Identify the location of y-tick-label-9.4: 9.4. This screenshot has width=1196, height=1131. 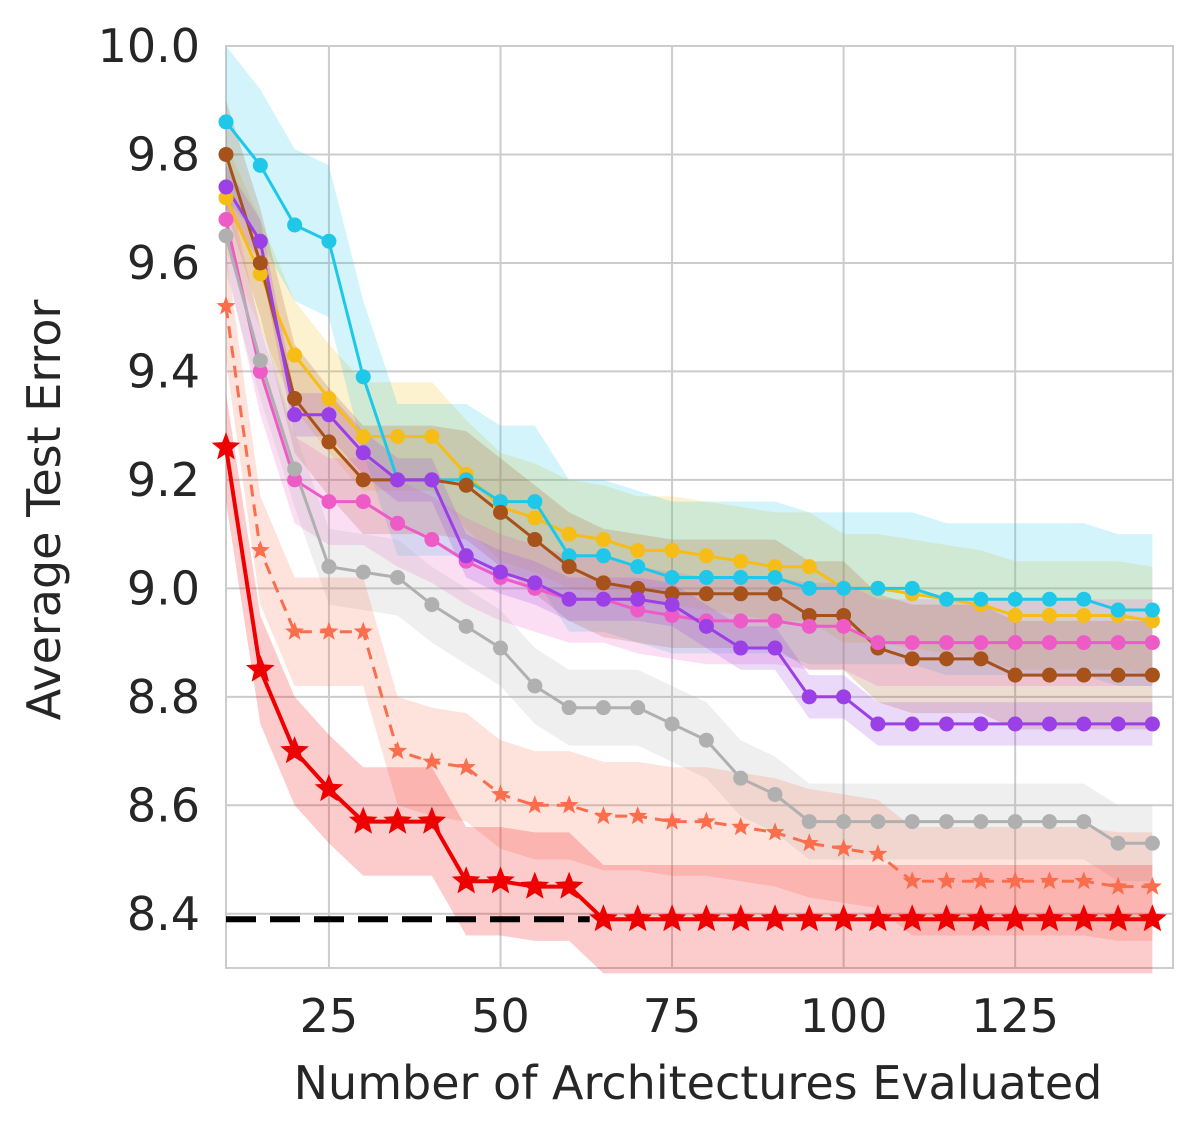
(163, 371).